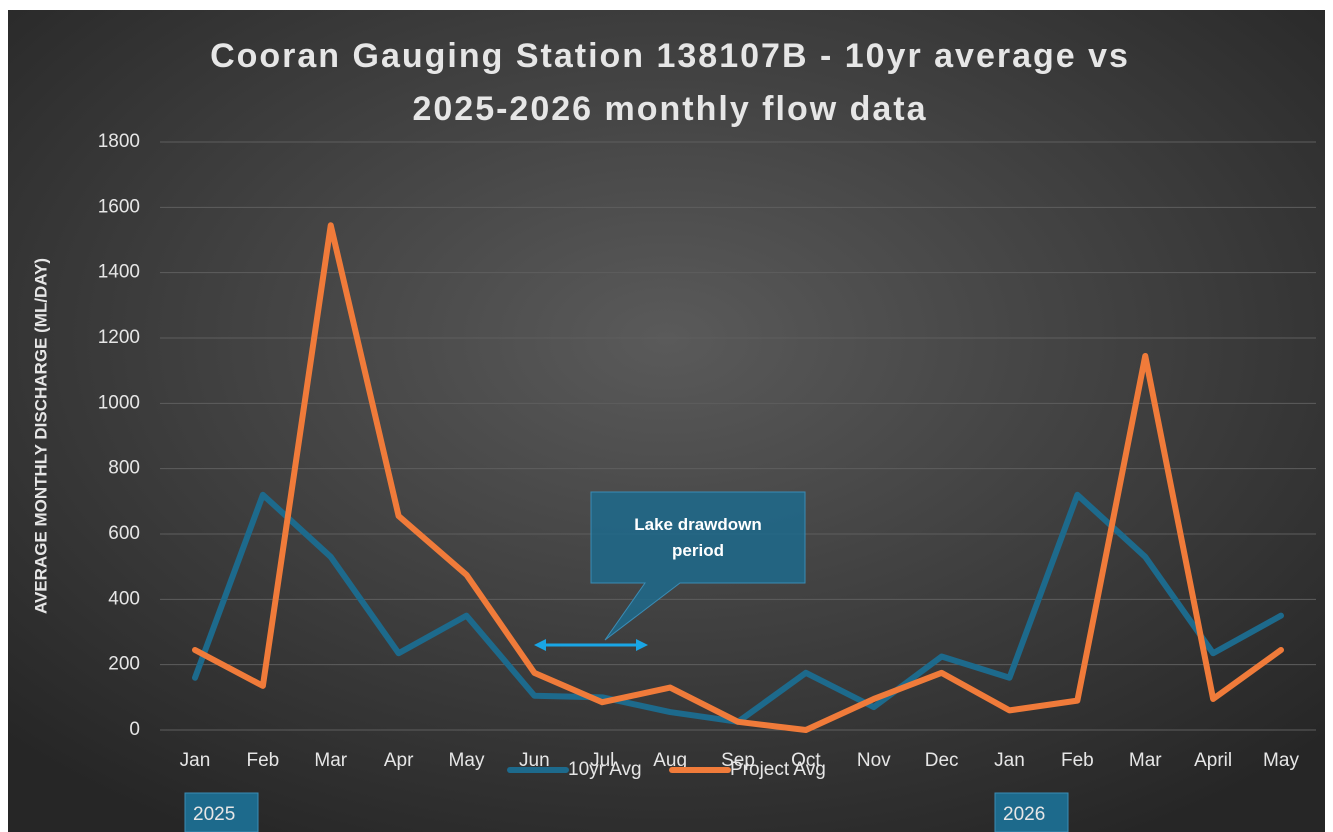 This screenshot has height=832, width=1333. Describe the element at coordinates (669, 109) in the screenshot. I see `chart-title: 2025-2026 monthly flow data` at that location.